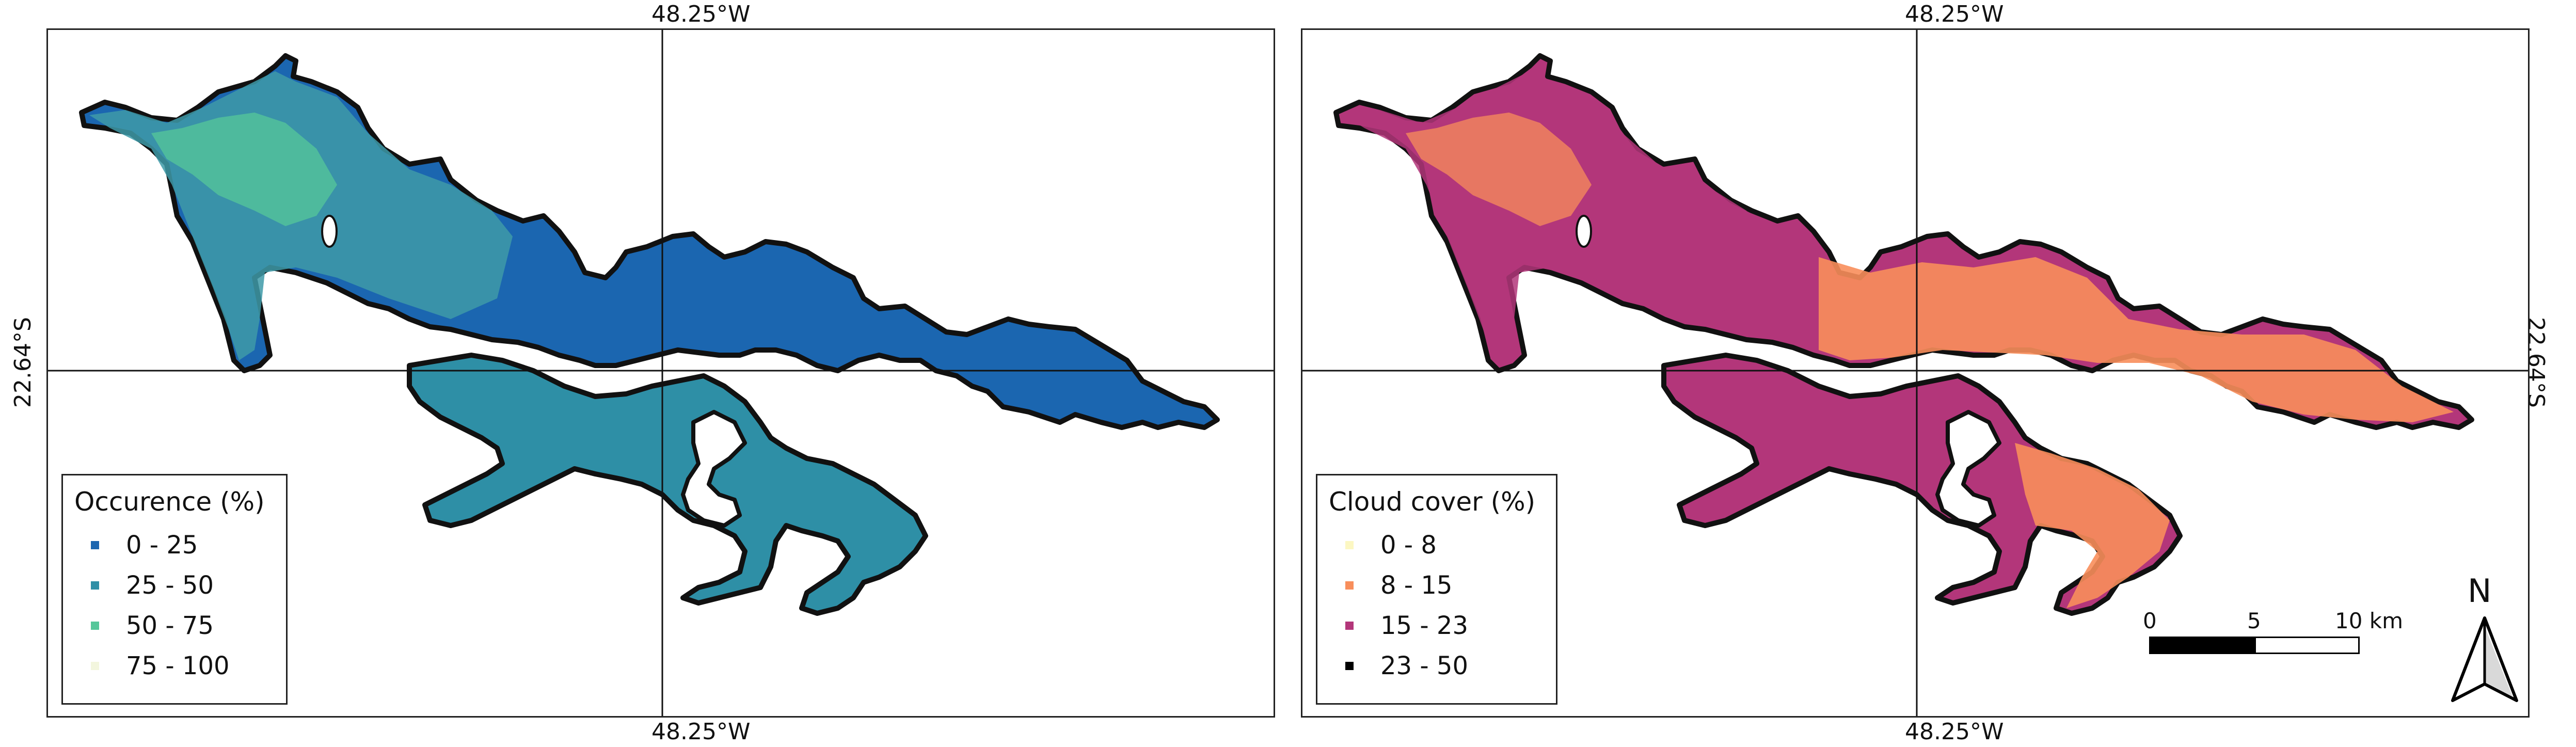 Image resolution: width=2576 pixels, height=747 pixels. I want to click on scale-bar-segment-dark, so click(2201, 646).